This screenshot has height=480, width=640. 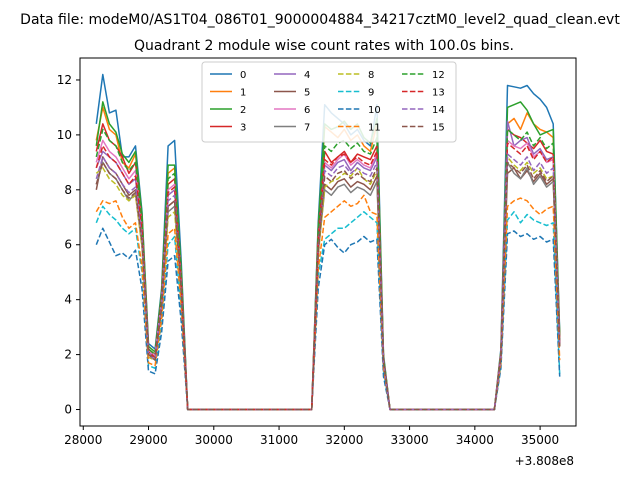 I want to click on x-tick-label: 35000, so click(x=540, y=440).